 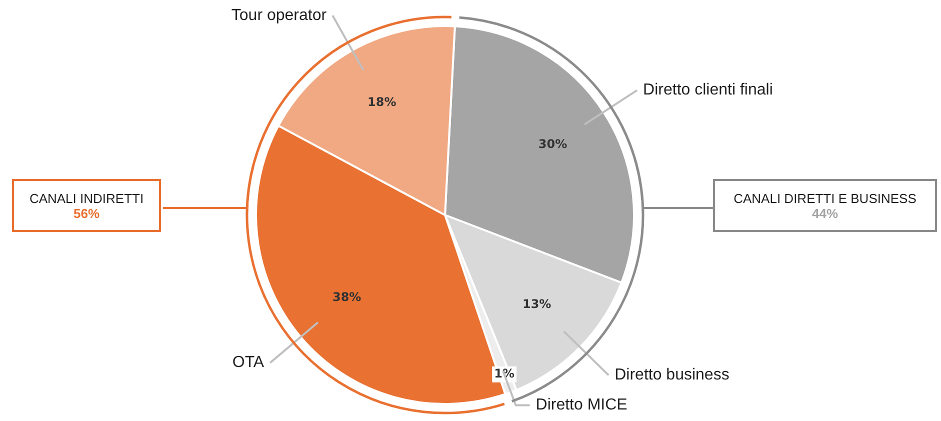 I want to click on slice-label: Diretto business, so click(x=672, y=375).